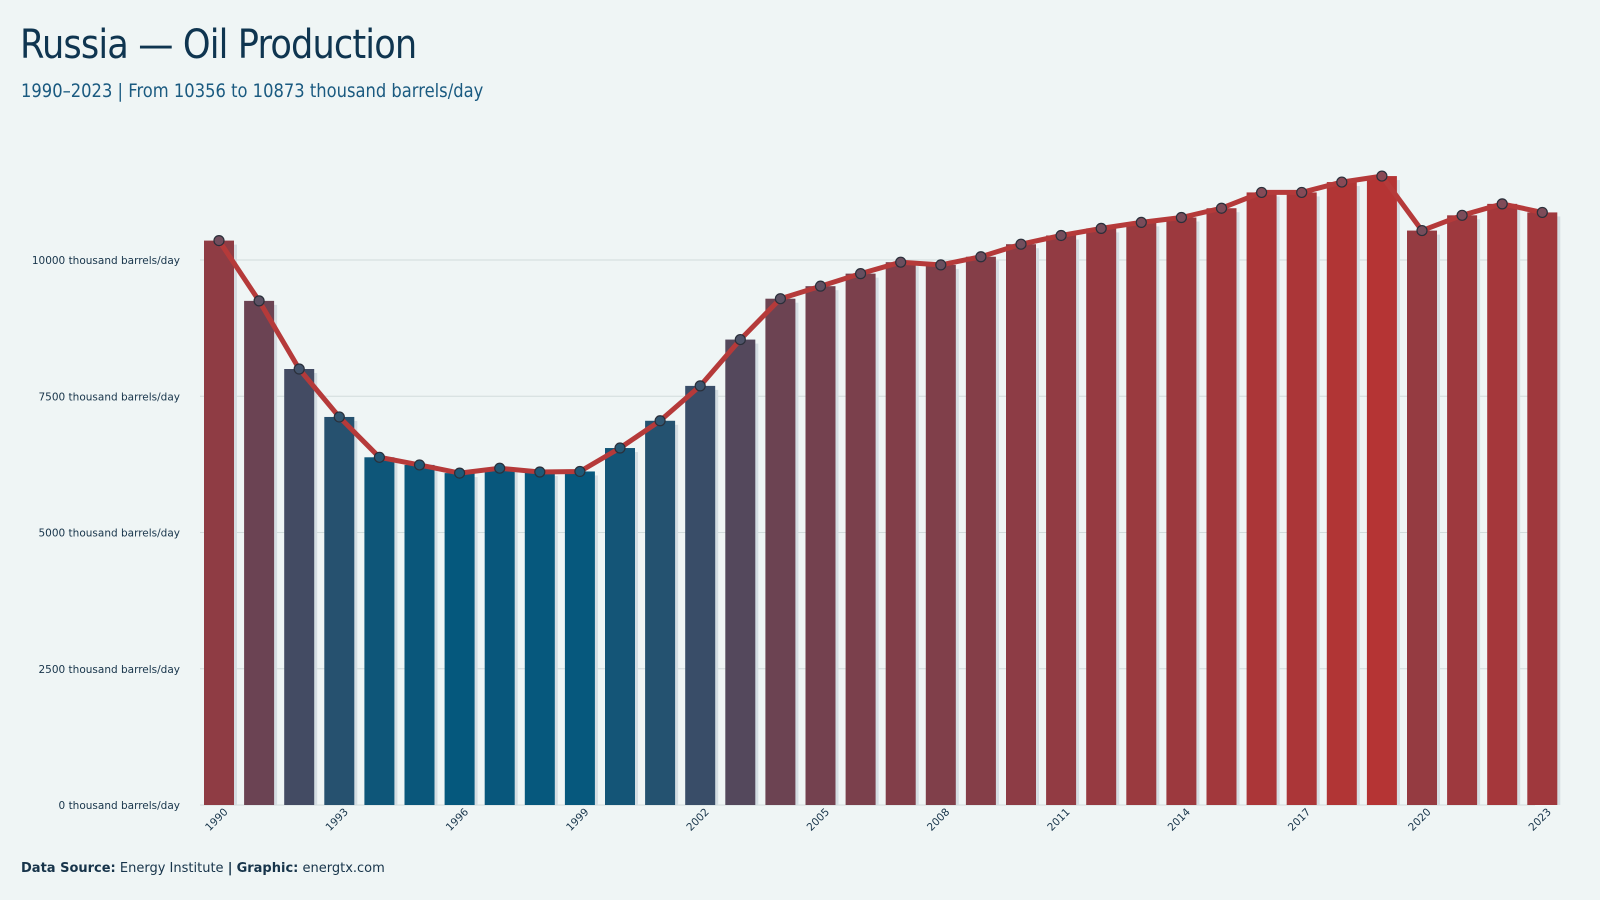 This screenshot has width=1600, height=900. Describe the element at coordinates (171, 868) in the screenshot. I see `source-value: Energy Institute` at that location.